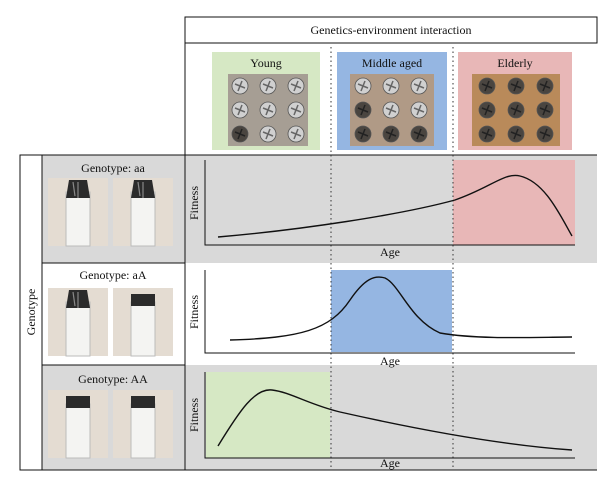 Image resolution: width=600 pixels, height=493 pixels. What do you see at coordinates (514, 202) in the screenshot?
I see `elderly-region` at bounding box center [514, 202].